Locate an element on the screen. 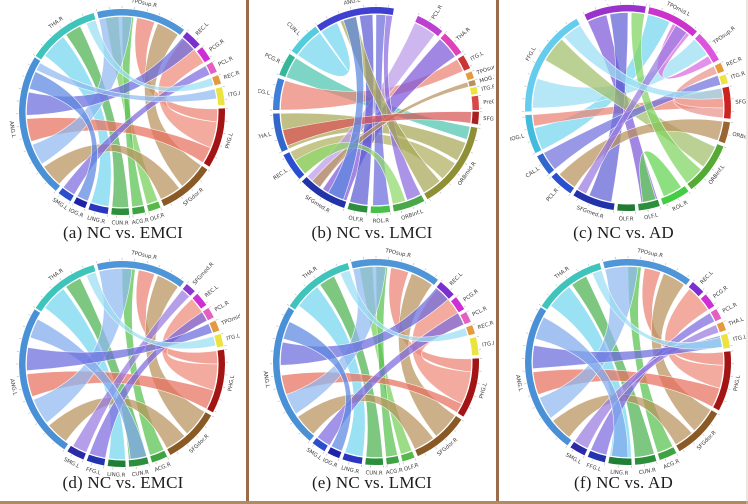  segment-label-CAL.L: CAL.L is located at coordinates (533, 172).